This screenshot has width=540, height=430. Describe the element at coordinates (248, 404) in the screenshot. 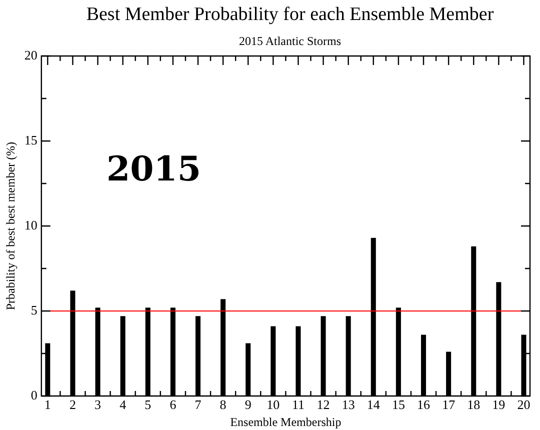

I see `x-tick-label: 9` at that location.